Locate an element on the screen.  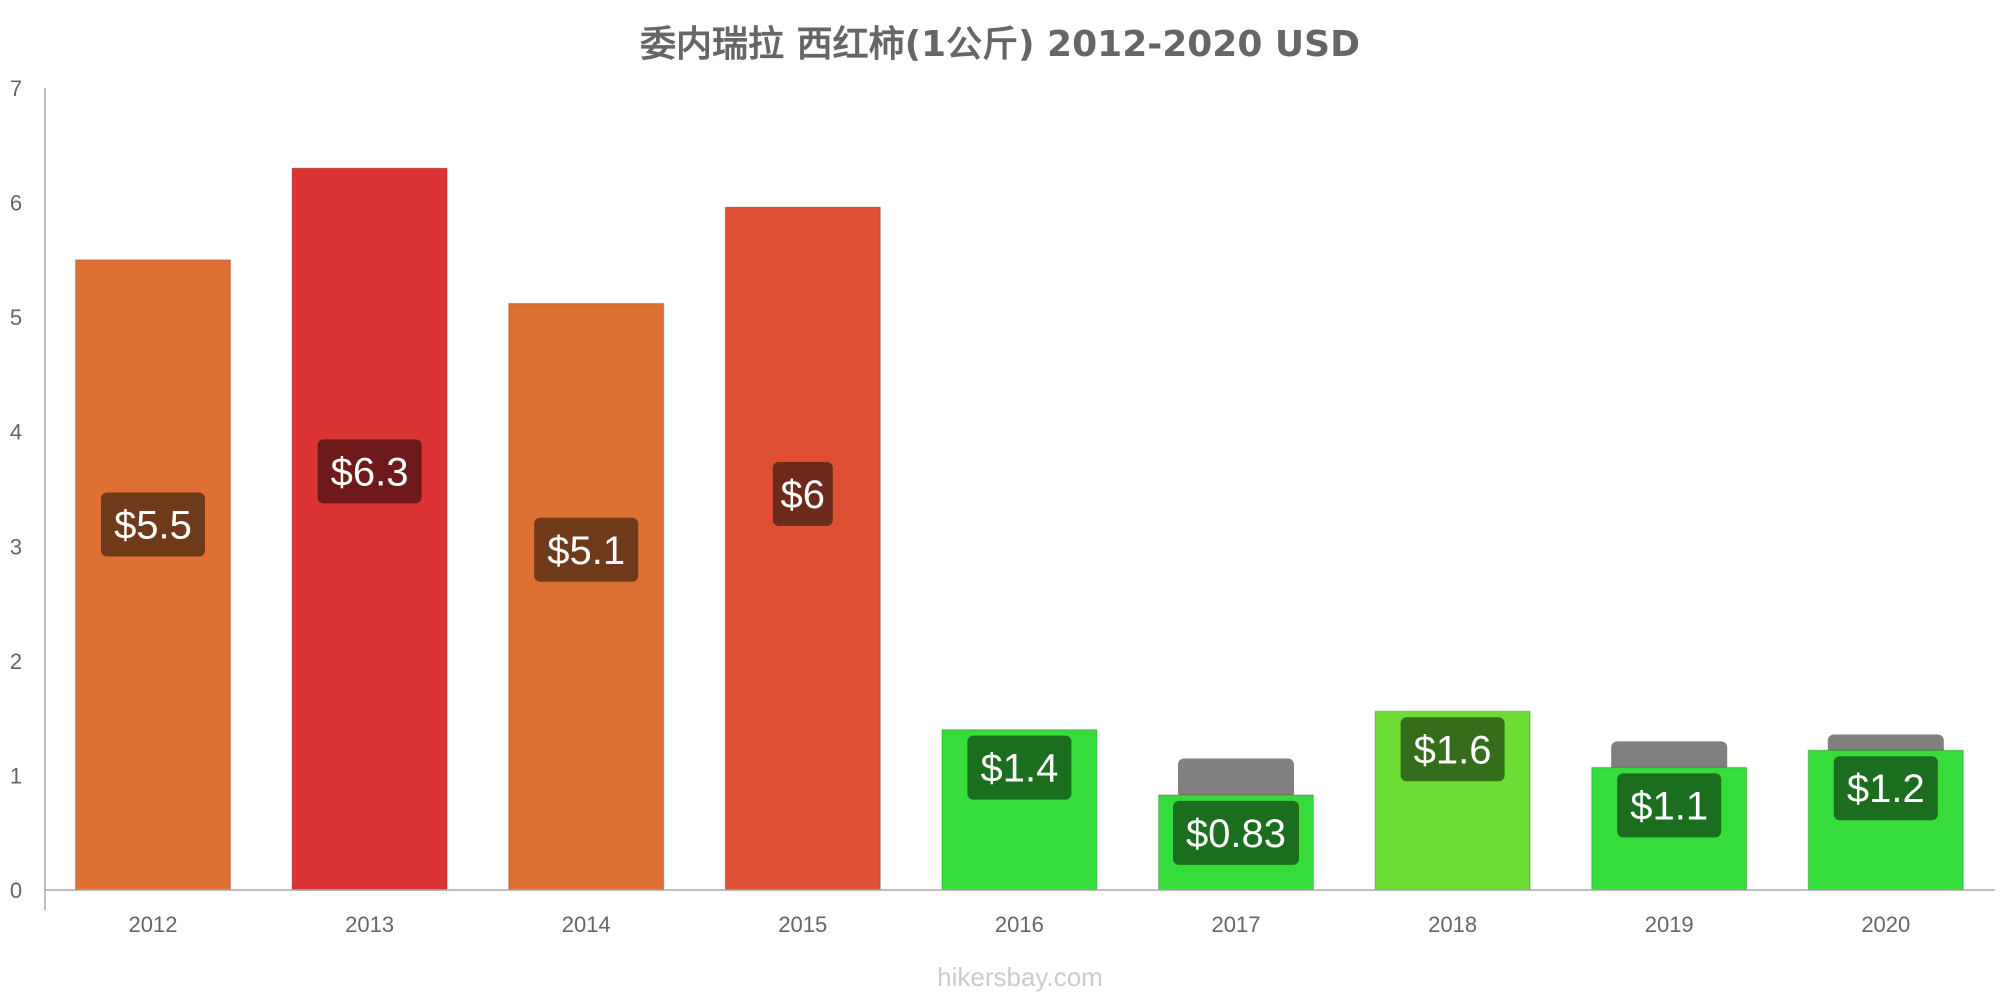
value-label: $0.83 is located at coordinates (1236, 834).